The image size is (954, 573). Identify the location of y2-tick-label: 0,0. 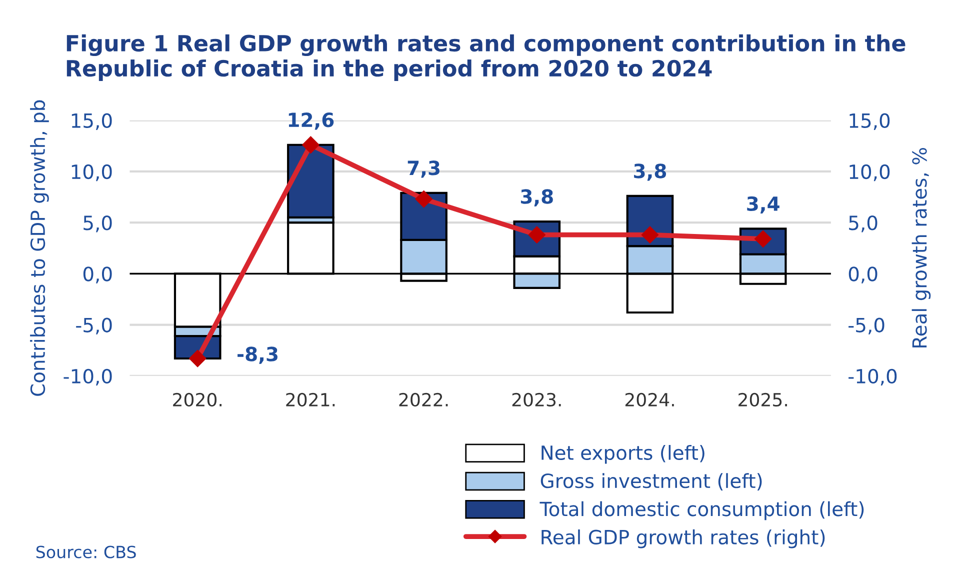
(863, 275).